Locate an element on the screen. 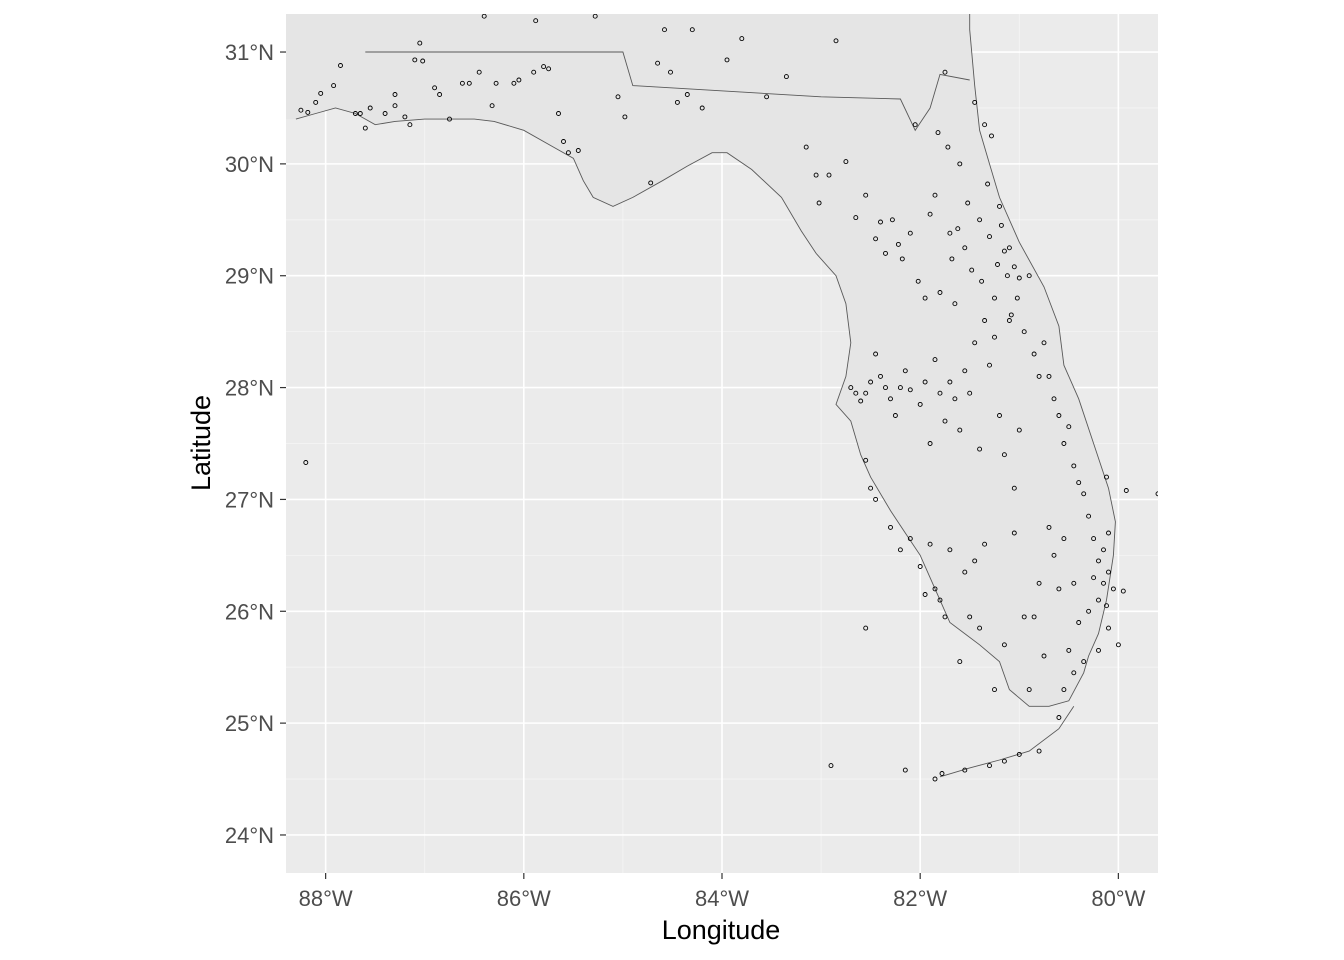 The height and width of the screenshot is (960, 1344). y-axis-ticks: 24°N 25°N 26°N 27°N 28°N 29°N 30°N 31°N is located at coordinates (255, 444).